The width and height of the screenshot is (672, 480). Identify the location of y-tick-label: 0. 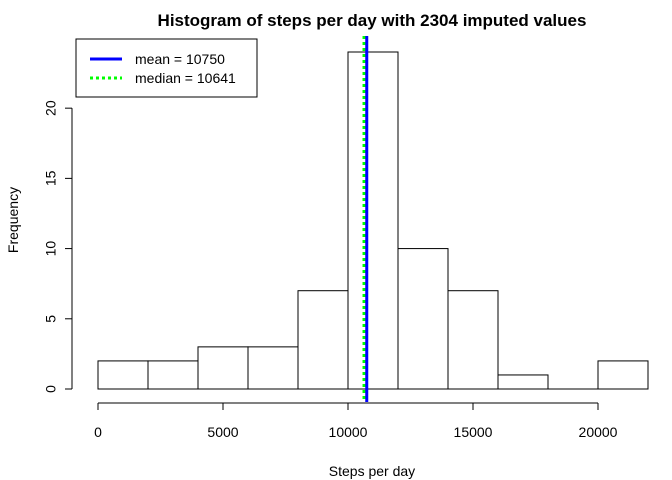
(51, 389).